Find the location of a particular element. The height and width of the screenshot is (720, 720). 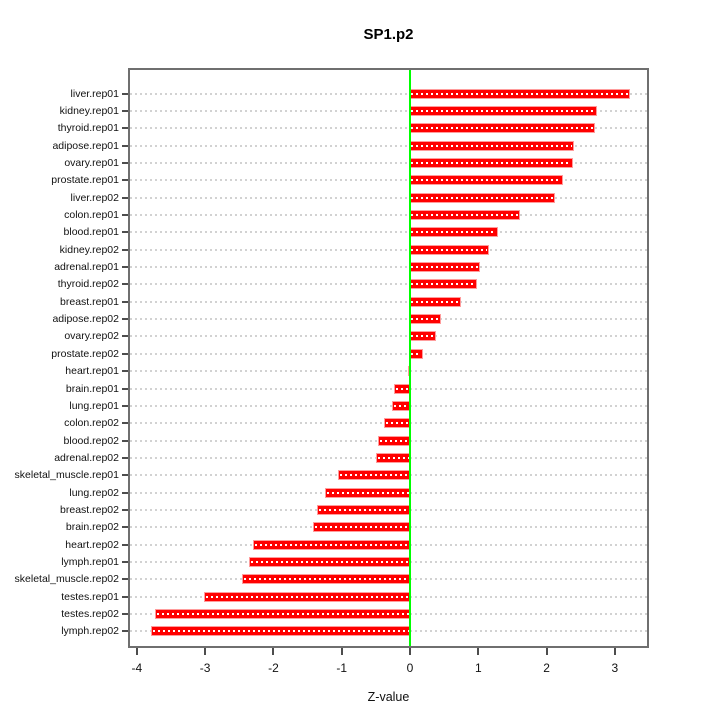

y-axis-label: blood.rep02 is located at coordinates (91, 440).